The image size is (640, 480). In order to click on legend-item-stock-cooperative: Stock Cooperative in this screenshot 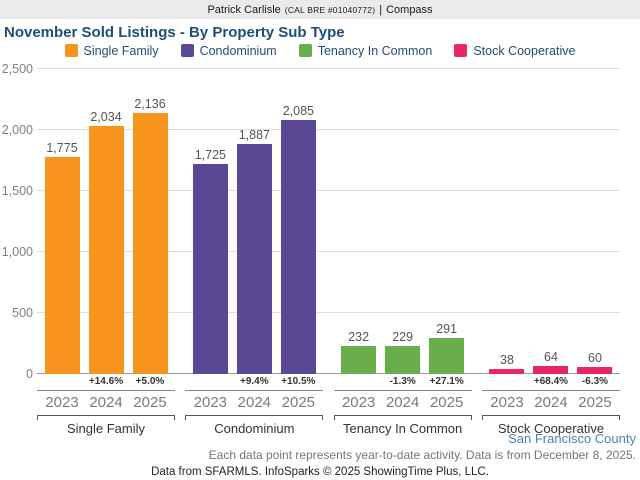, I will do `click(514, 51)`.